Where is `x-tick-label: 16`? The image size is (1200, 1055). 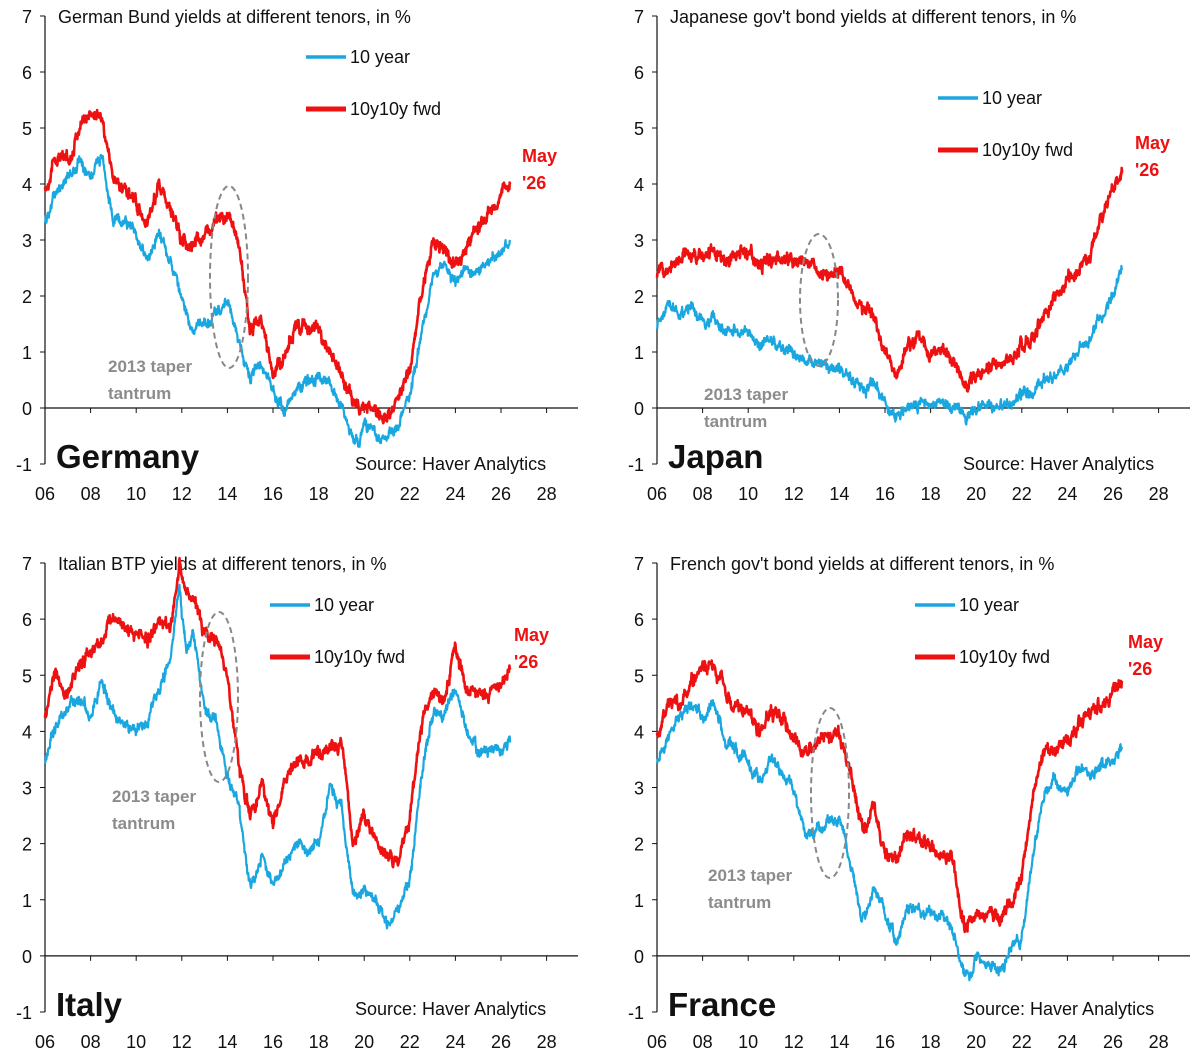 x-tick-label: 16 is located at coordinates (885, 1042).